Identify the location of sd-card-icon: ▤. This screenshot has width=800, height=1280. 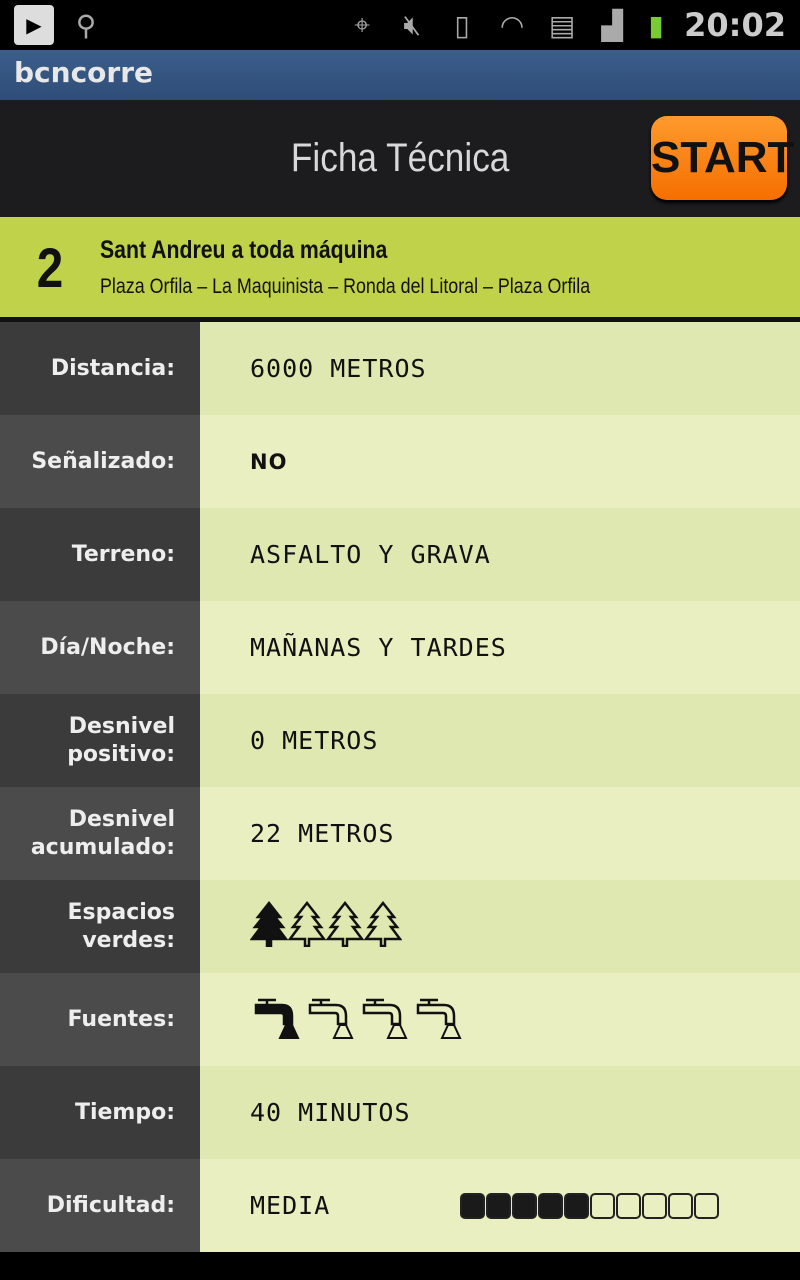
(562, 25).